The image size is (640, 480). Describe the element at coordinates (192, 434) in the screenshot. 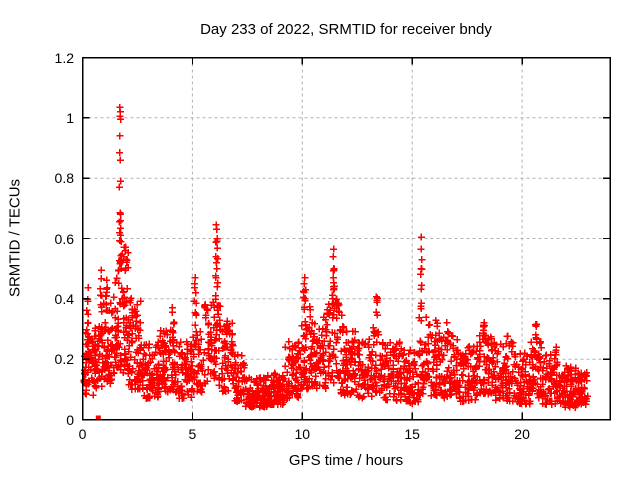

I see `x-tick-label: 5` at that location.